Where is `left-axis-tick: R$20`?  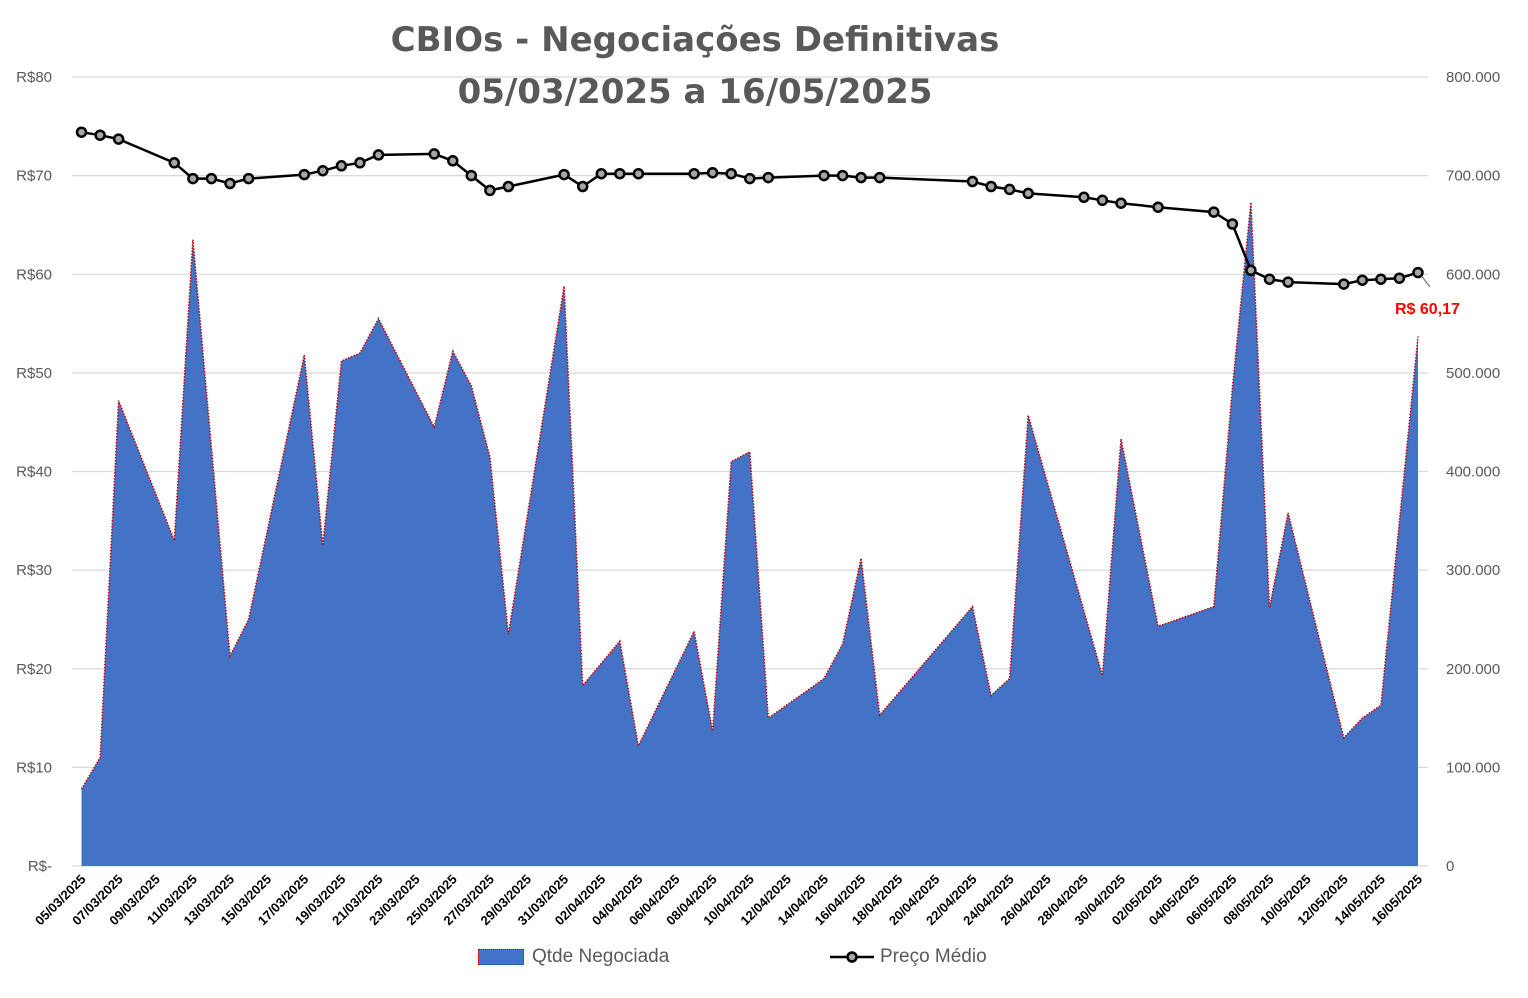 left-axis-tick: R$20 is located at coordinates (34, 669).